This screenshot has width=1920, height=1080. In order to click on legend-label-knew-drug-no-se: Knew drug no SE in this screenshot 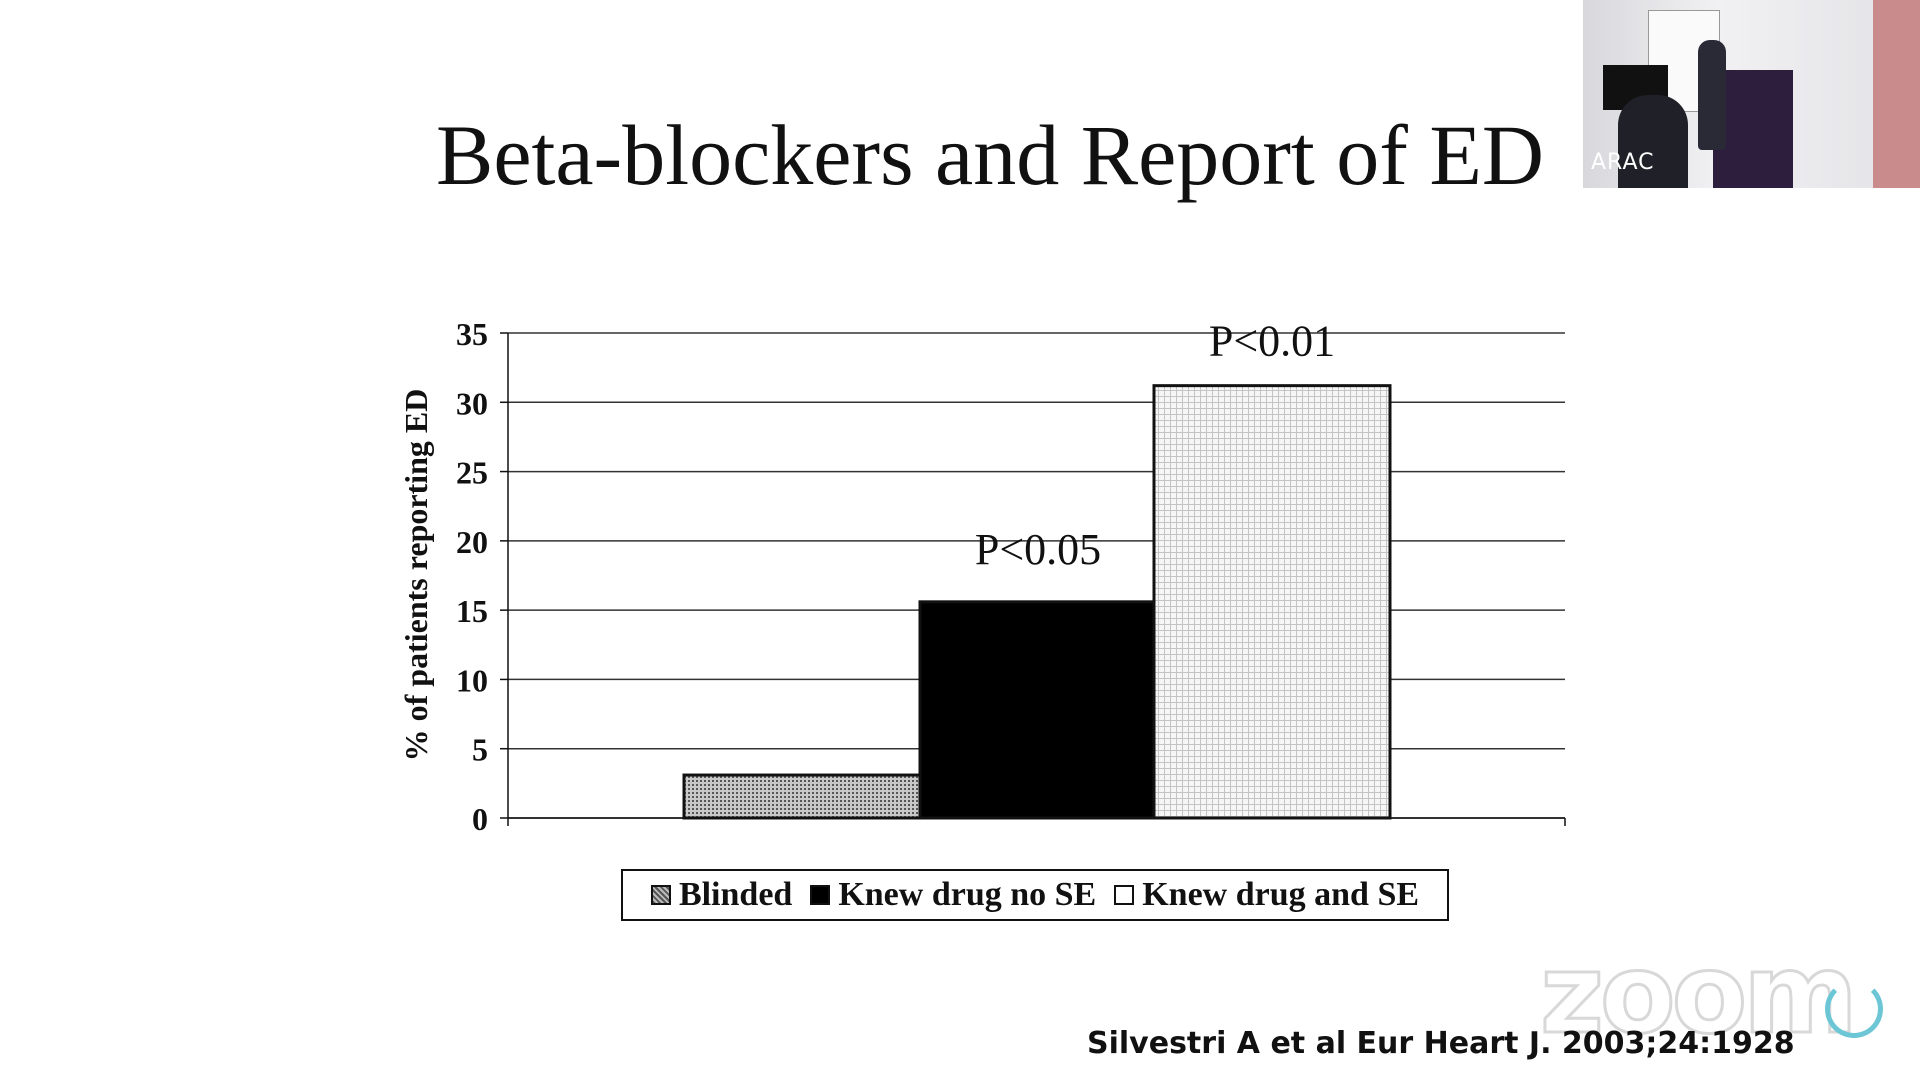, I will do `click(967, 894)`.